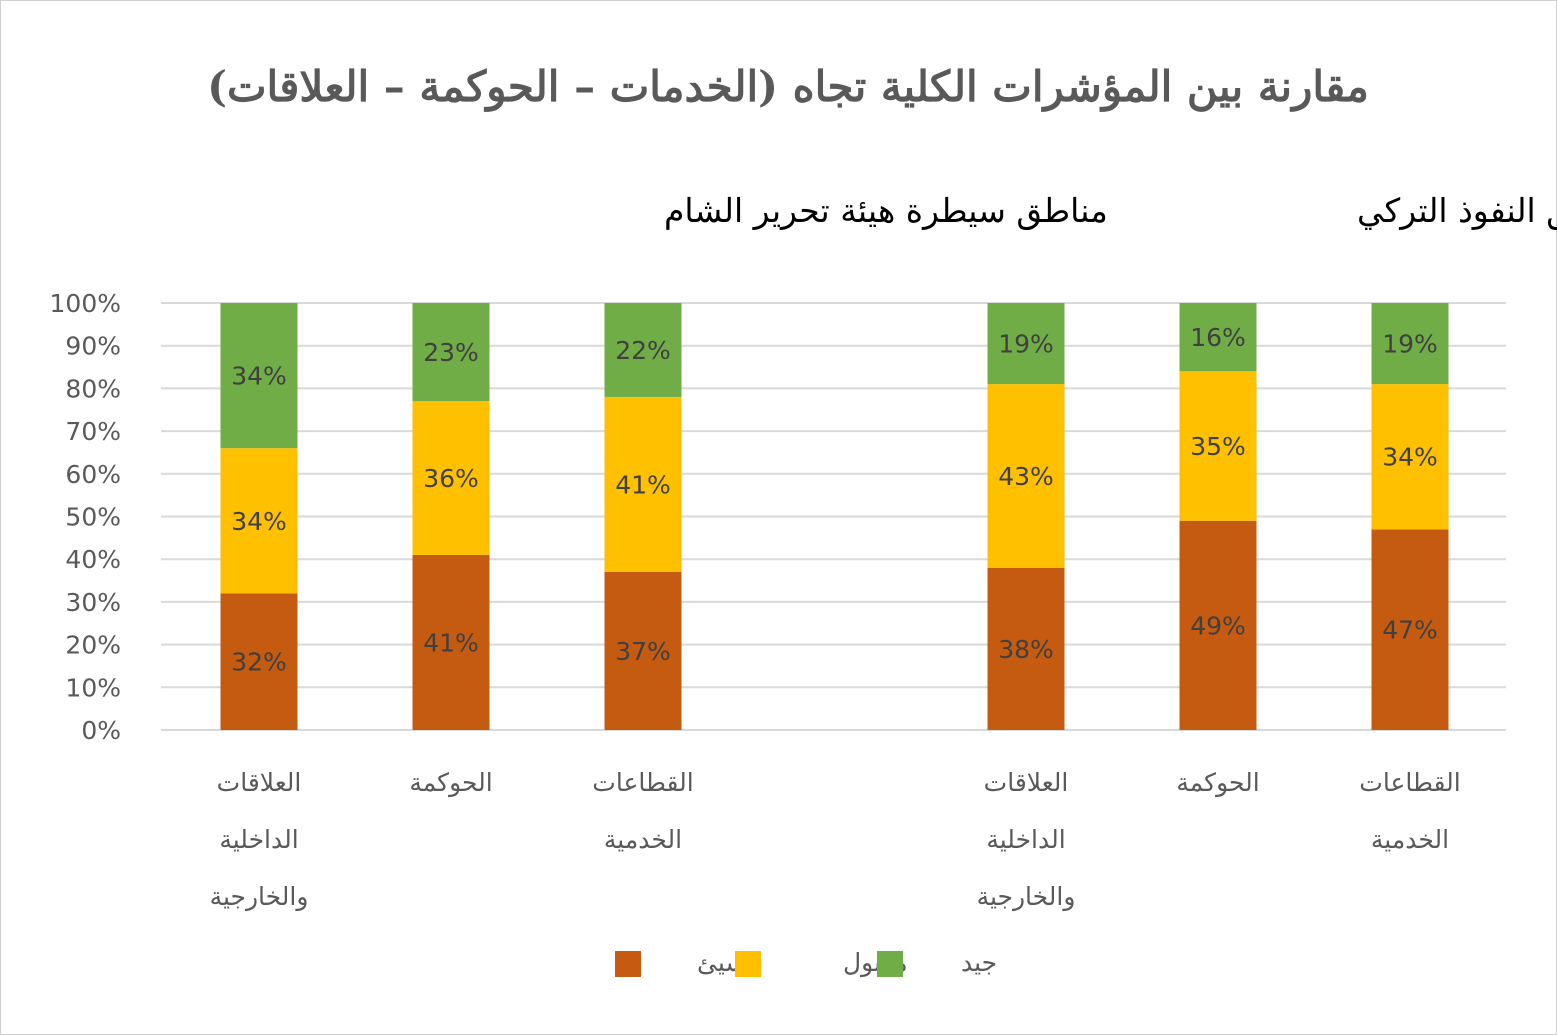  I want to click on y-axis-ticks: 0% 10% 20% 30% 40% 50% 60% 70% 80% 90% 100%, so click(85, 517).